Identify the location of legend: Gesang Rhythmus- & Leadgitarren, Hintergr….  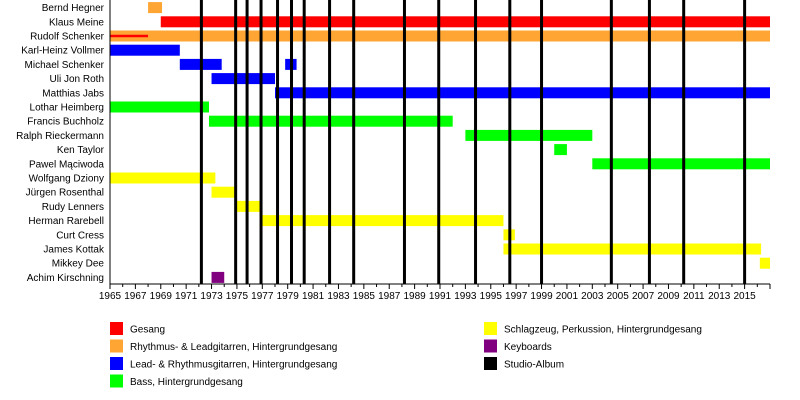
(406, 355).